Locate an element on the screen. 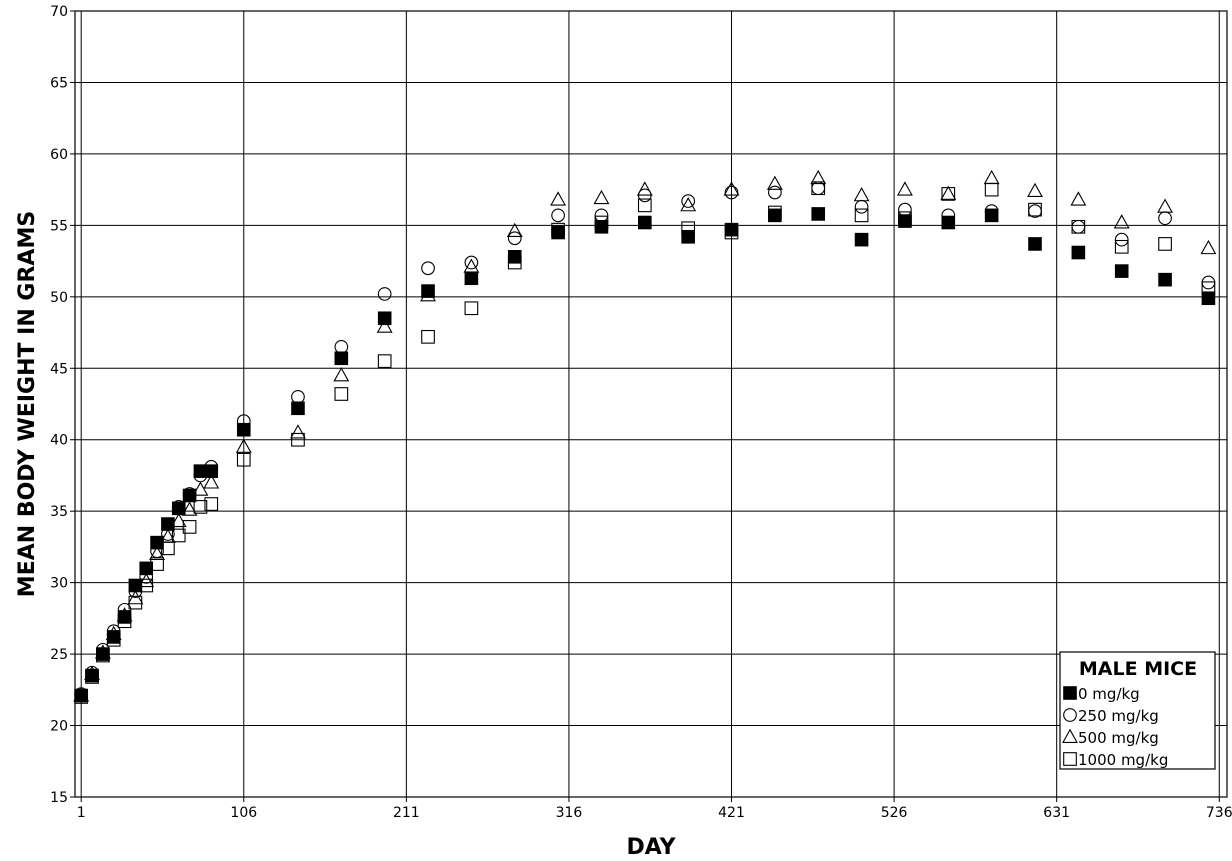  legend-items: 0 mg/kg 250 mg/kg 500 mg/kg 1000 mg/kg is located at coordinates (1115, 727).